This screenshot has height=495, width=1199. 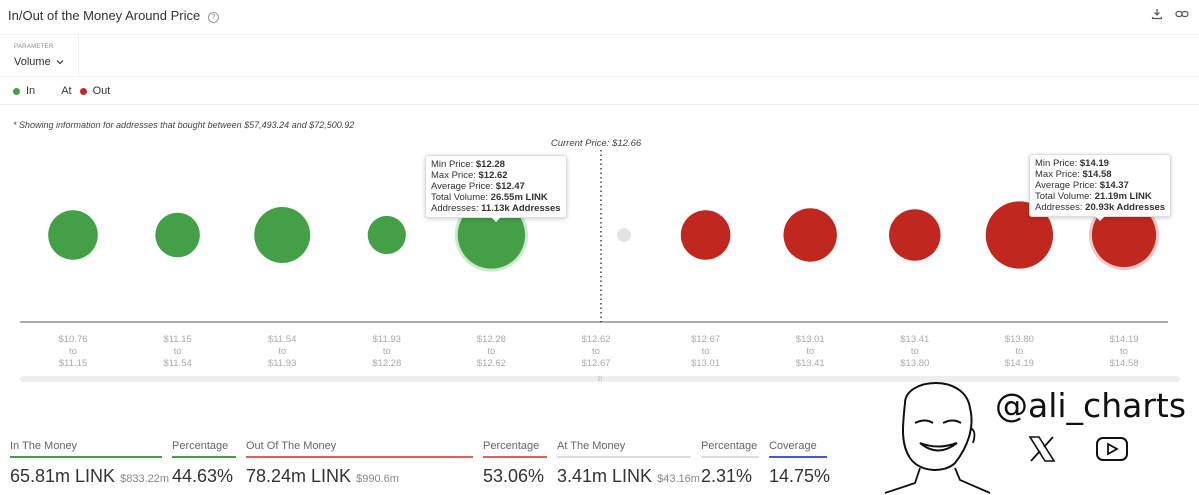 I want to click on bubble-at, so click(x=624, y=235).